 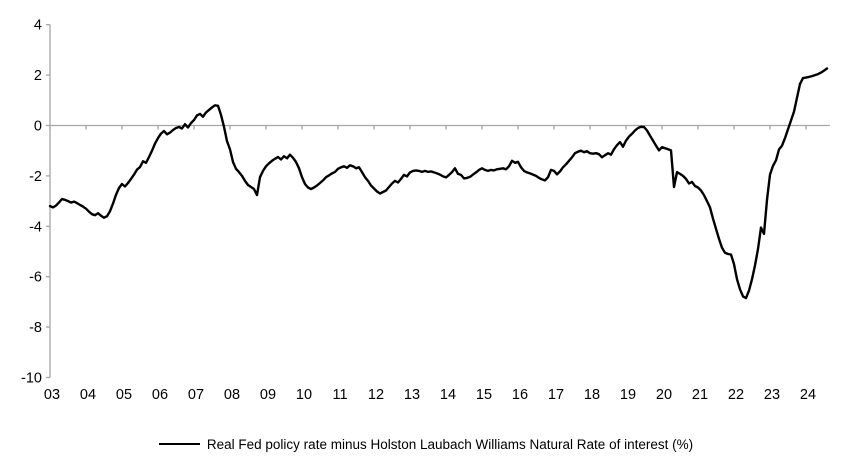 I want to click on y-axis: 4 2 0 -2 -4 -6 -8 -10, so click(x=36, y=202).